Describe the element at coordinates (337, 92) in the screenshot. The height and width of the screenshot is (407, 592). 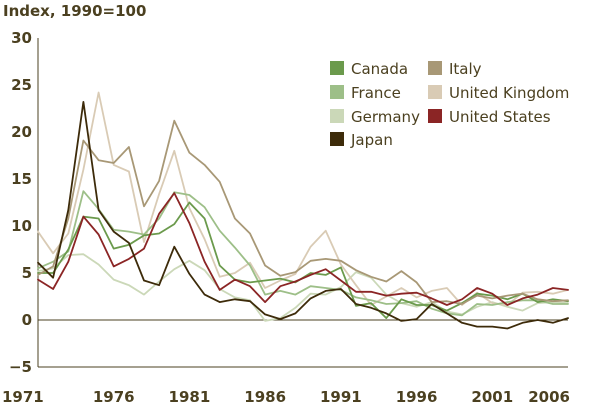
I see `legend-swatch-france` at that location.